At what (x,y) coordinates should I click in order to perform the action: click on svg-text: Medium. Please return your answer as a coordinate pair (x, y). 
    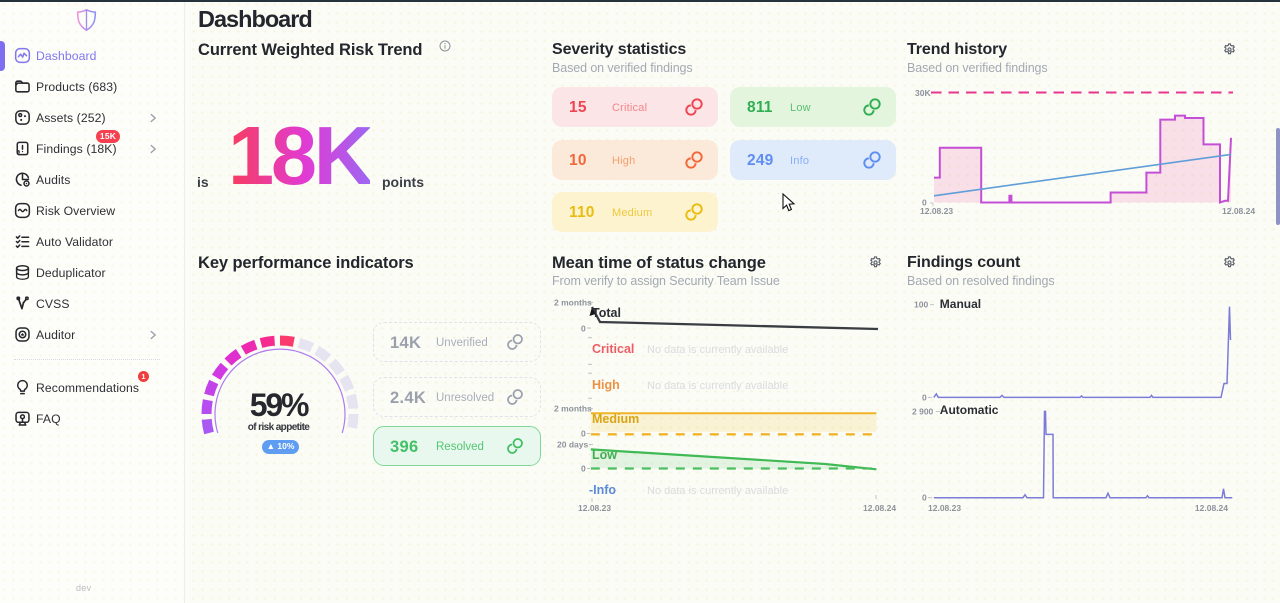
    Looking at the image, I should click on (615, 419).